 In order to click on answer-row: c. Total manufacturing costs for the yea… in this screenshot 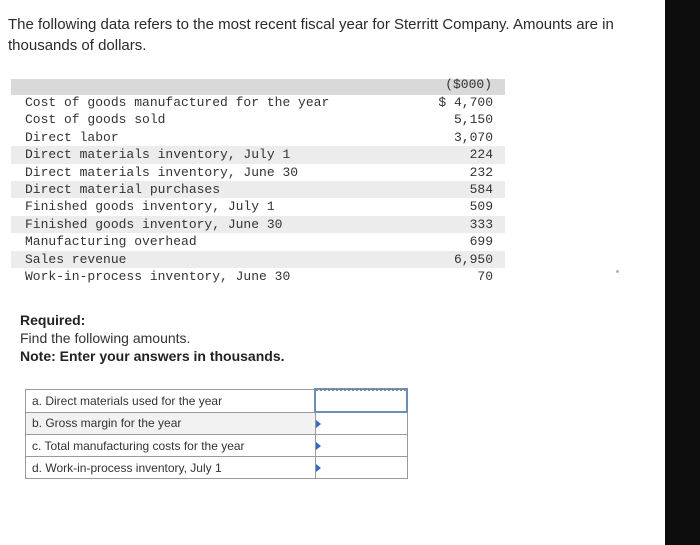, I will do `click(216, 445)`.